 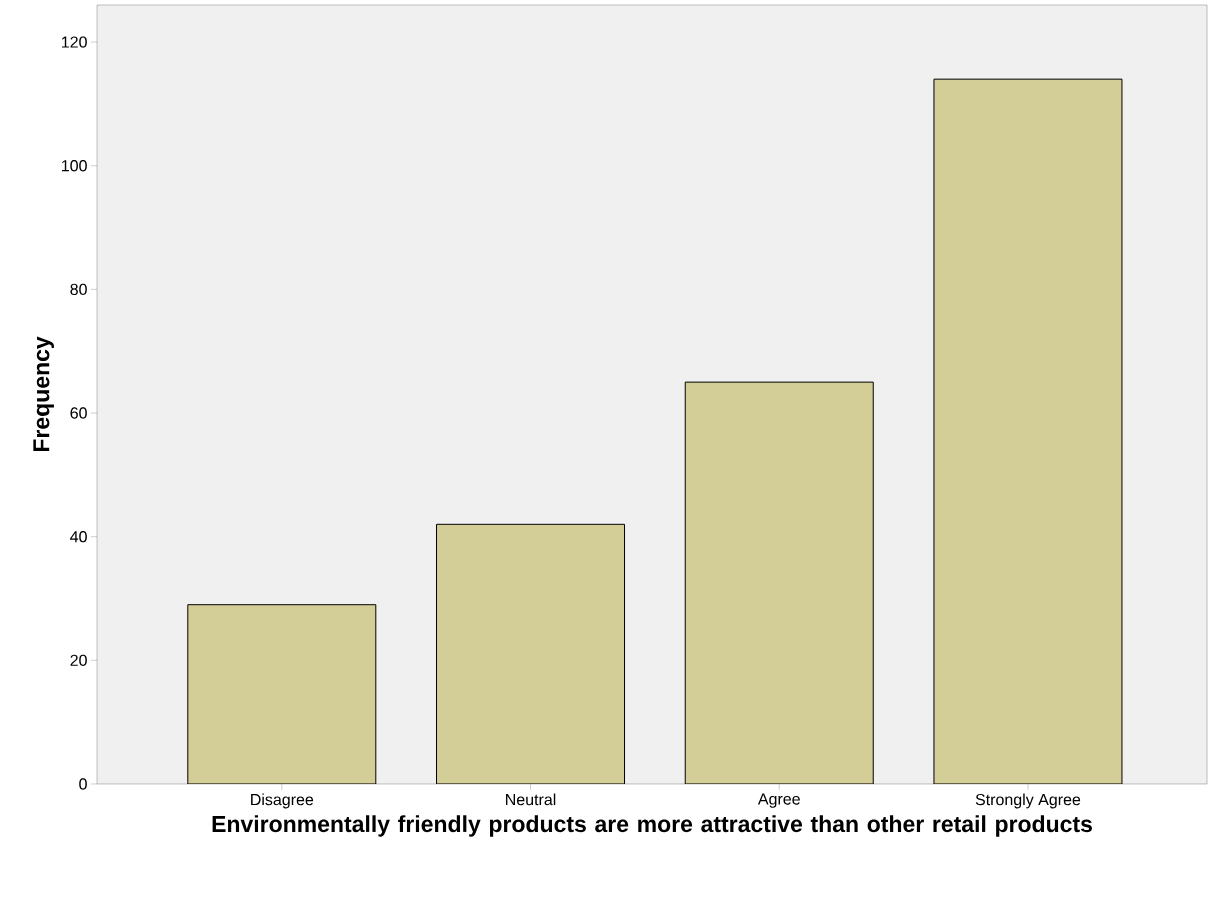 What do you see at coordinates (74, 42) in the screenshot?
I see `y-tick-label: 120` at bounding box center [74, 42].